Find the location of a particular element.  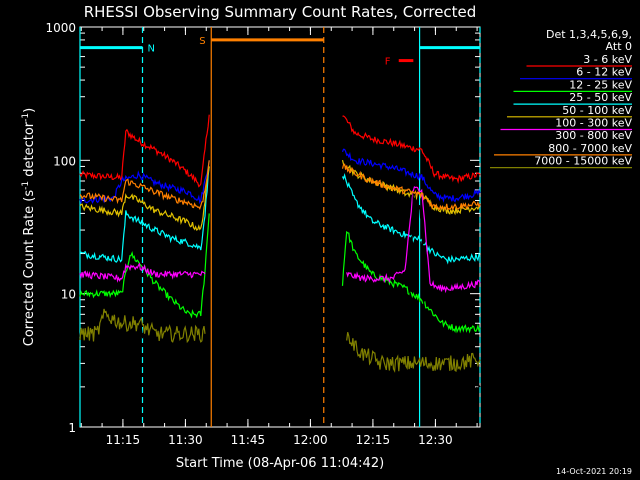

series-line-0-pre is located at coordinates (144, 151).